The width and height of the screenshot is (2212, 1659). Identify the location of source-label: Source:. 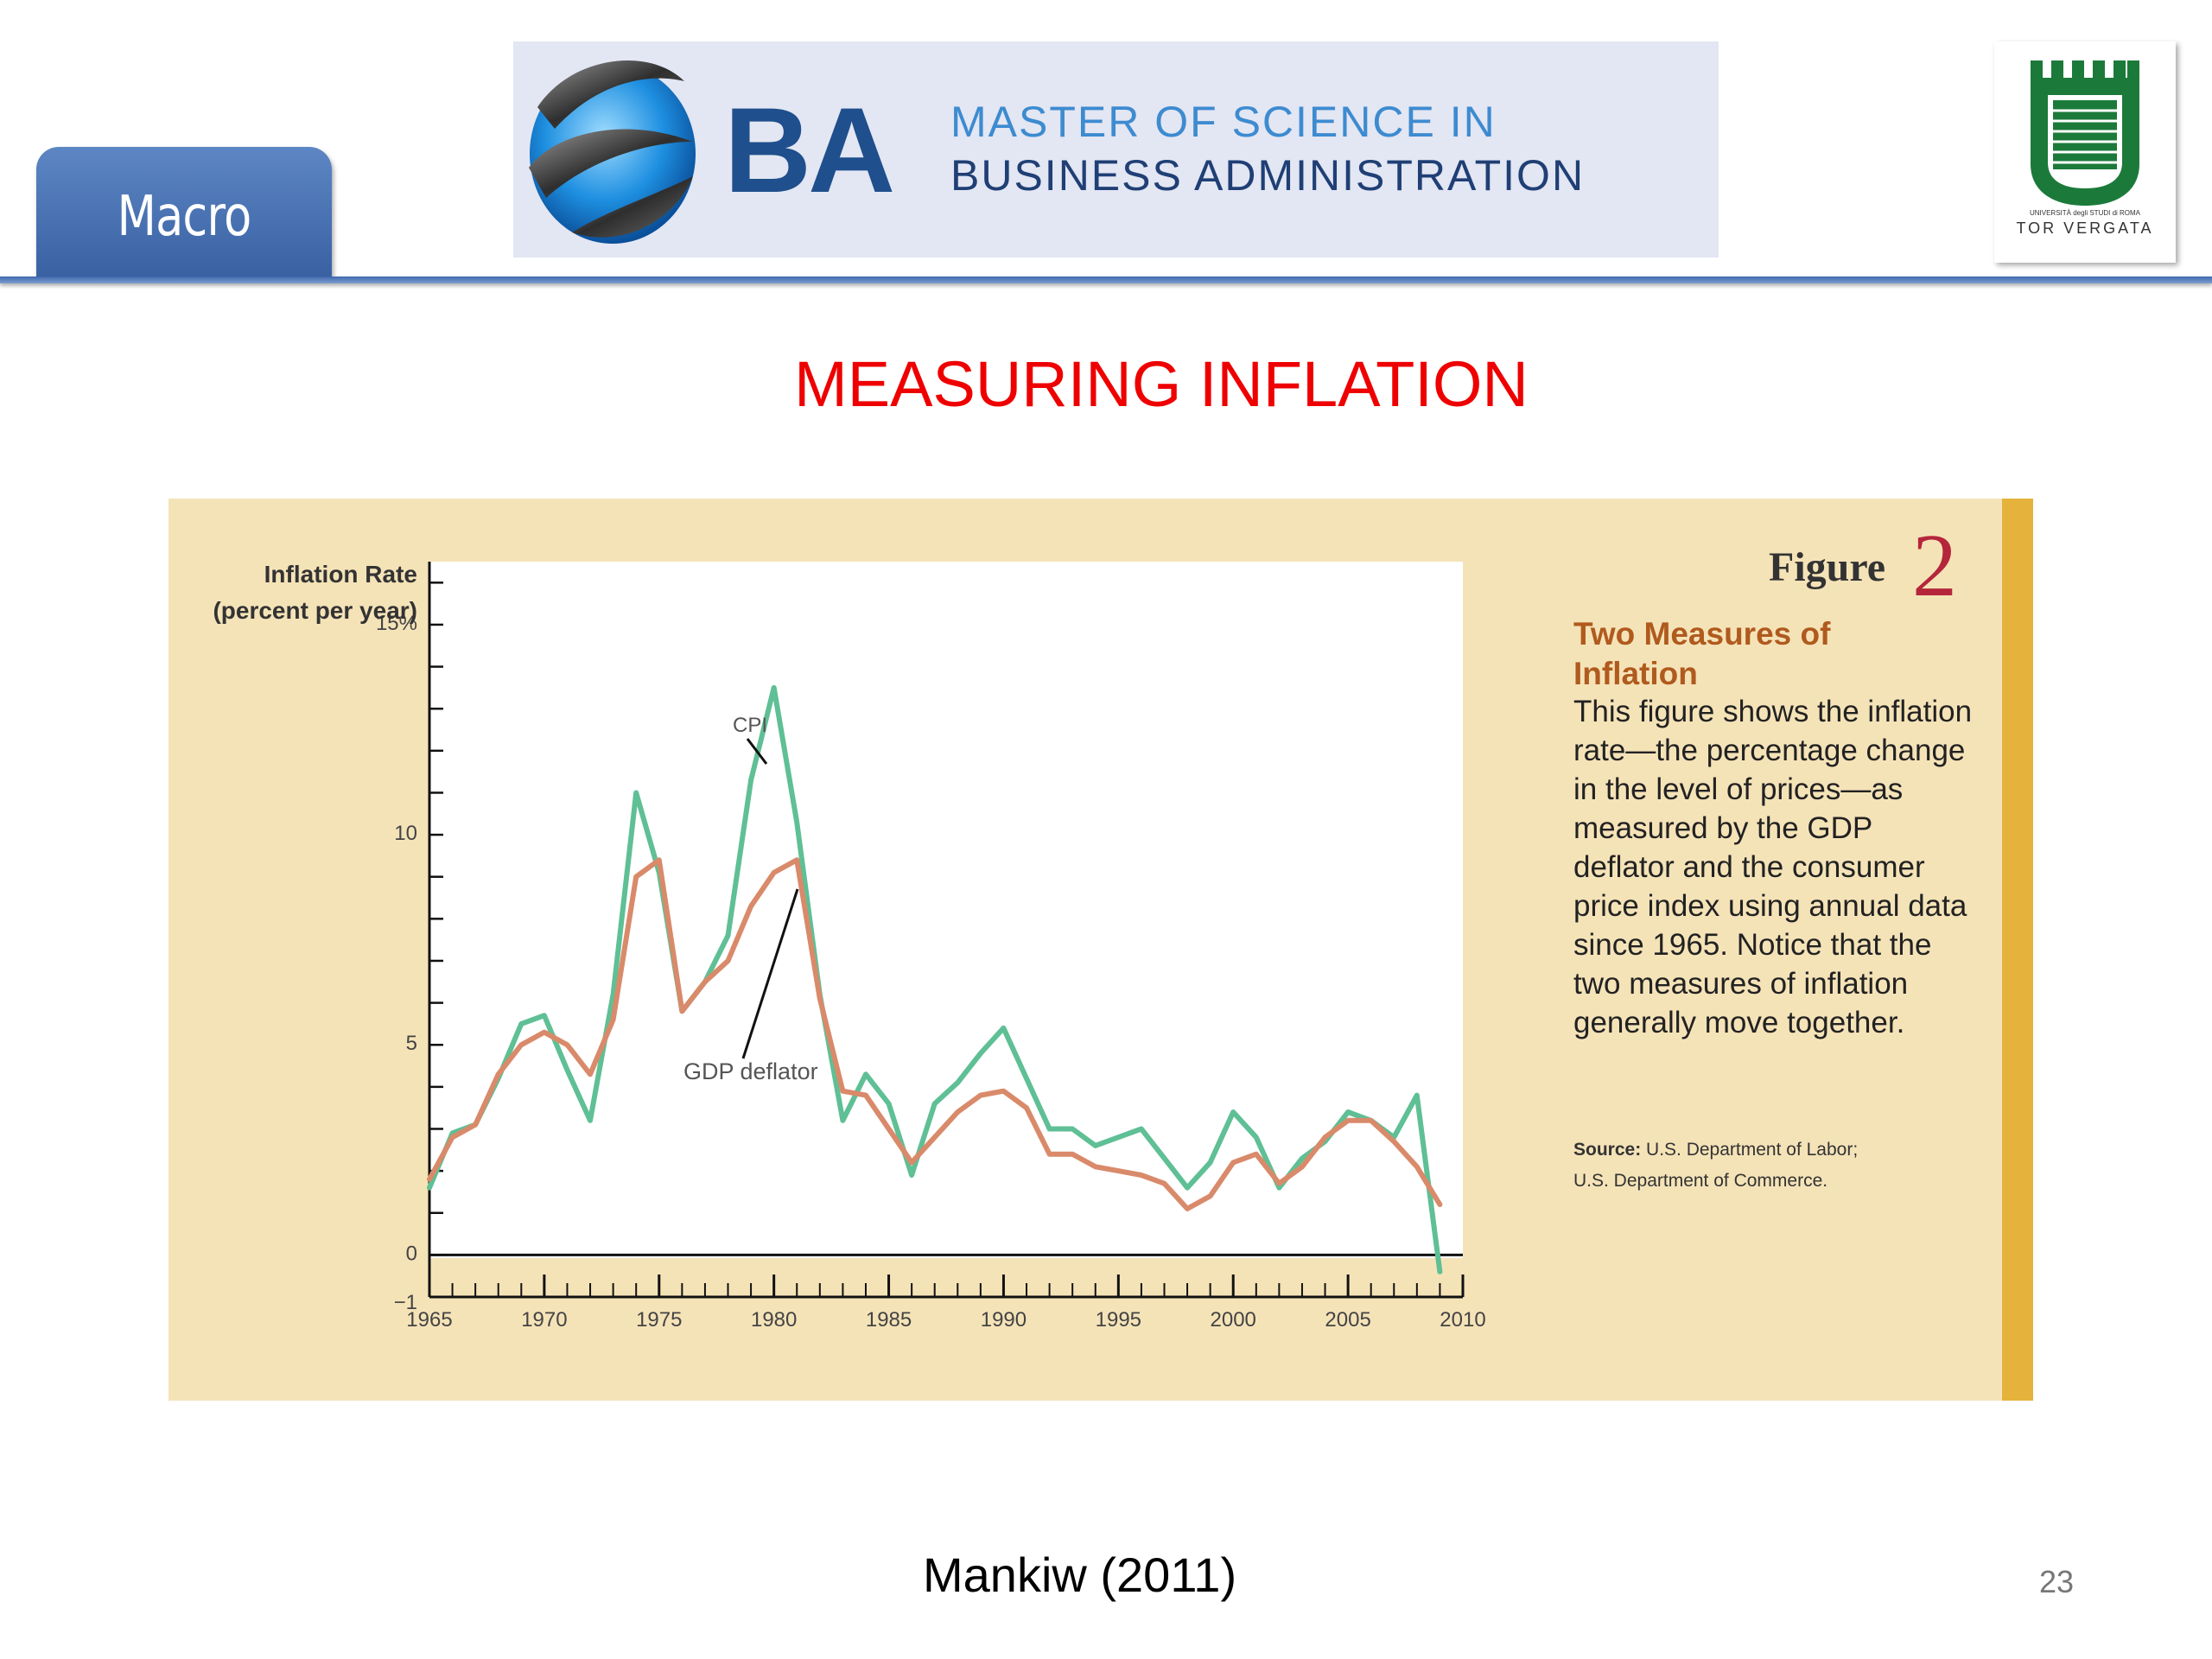
(1607, 1150).